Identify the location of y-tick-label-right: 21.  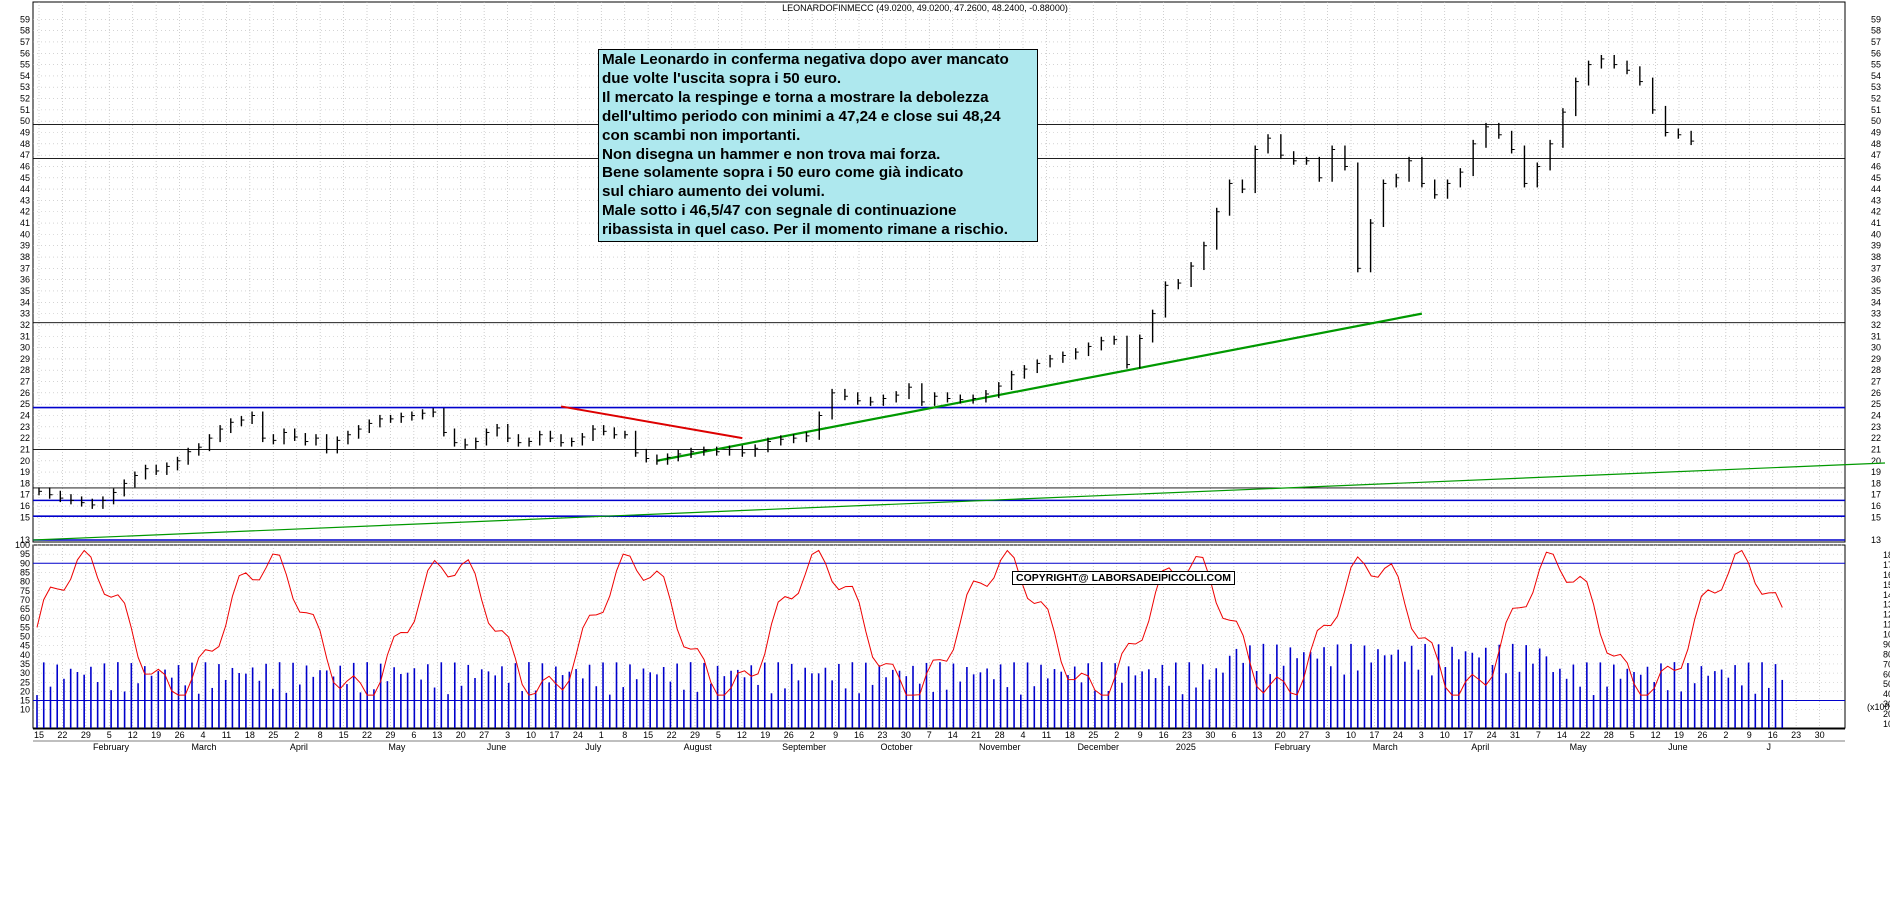
(1876, 449).